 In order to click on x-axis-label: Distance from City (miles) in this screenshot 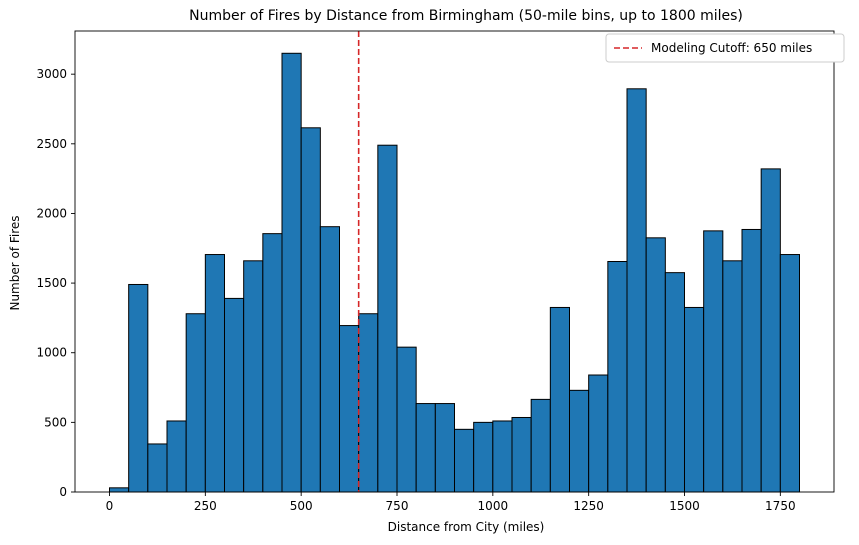, I will do `click(466, 527)`.